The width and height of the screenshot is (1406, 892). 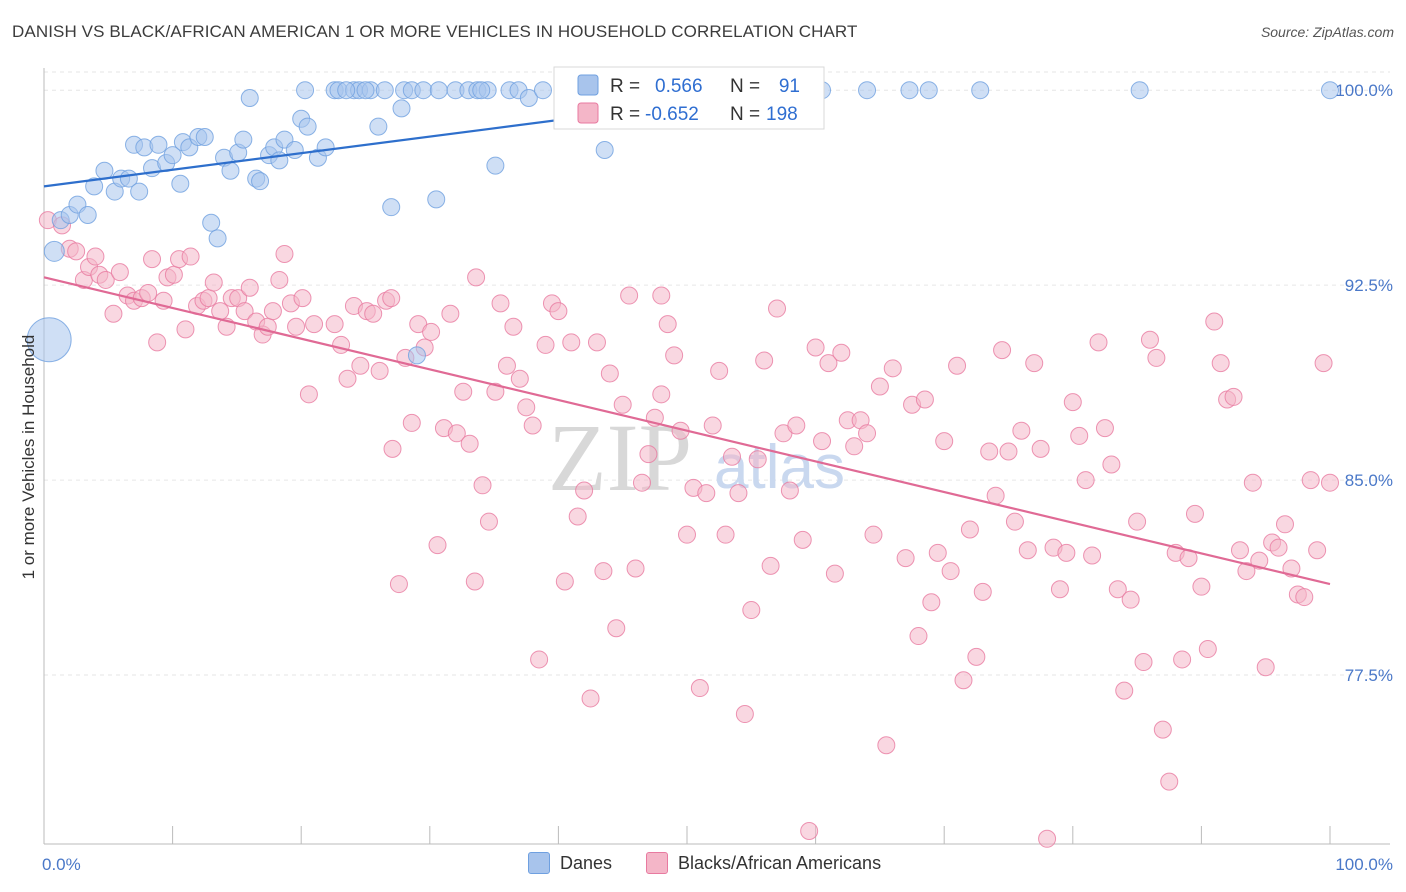 What do you see at coordinates (1369, 480) in the screenshot?
I see `y-tick-label: 85.0%` at bounding box center [1369, 480].